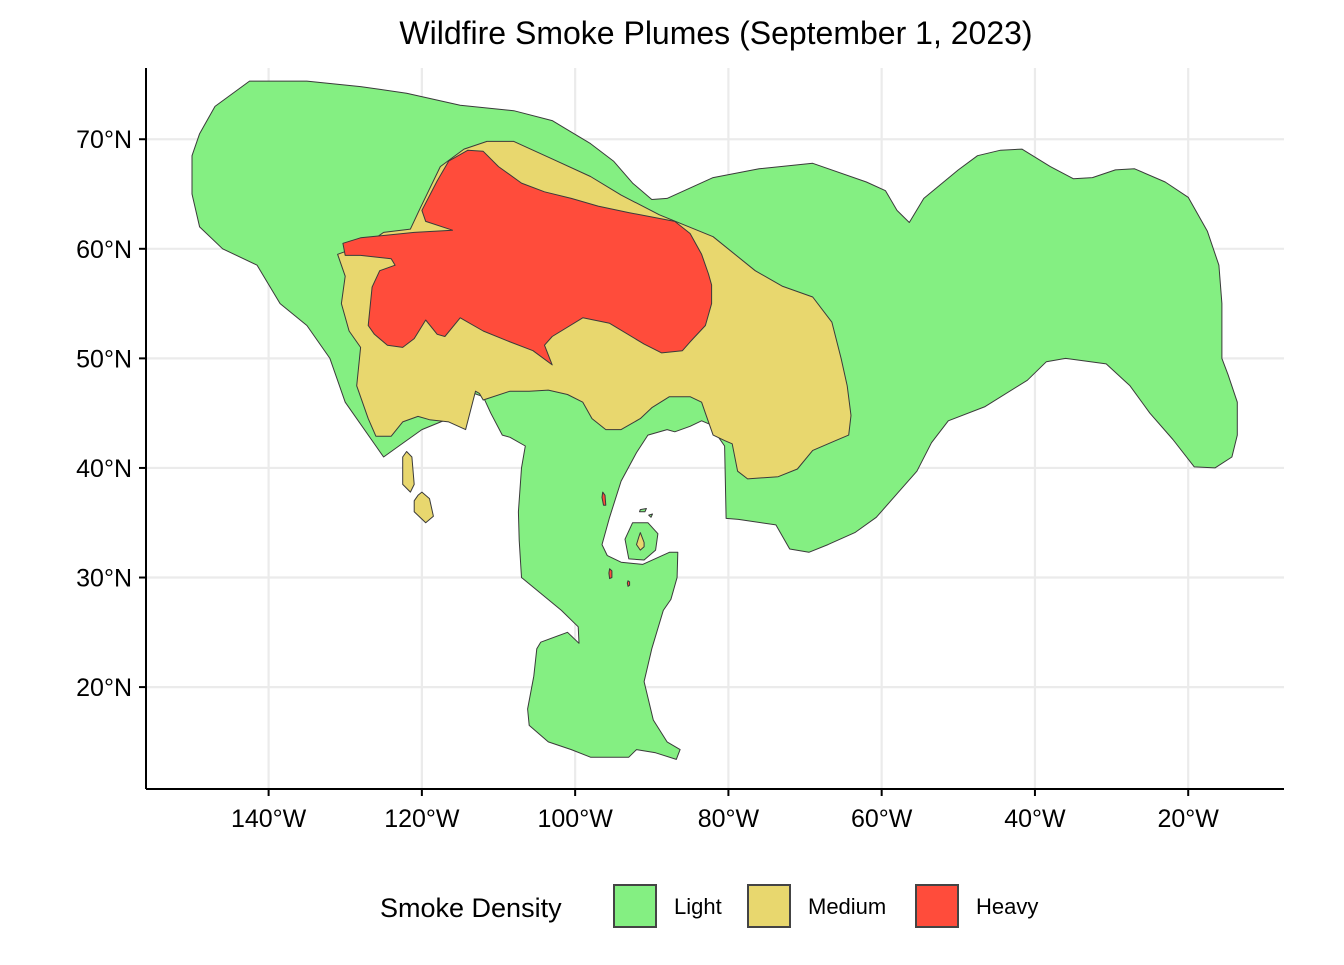 The image size is (1344, 965). Describe the element at coordinates (698, 906) in the screenshot. I see `legend-label-light: Light` at that location.